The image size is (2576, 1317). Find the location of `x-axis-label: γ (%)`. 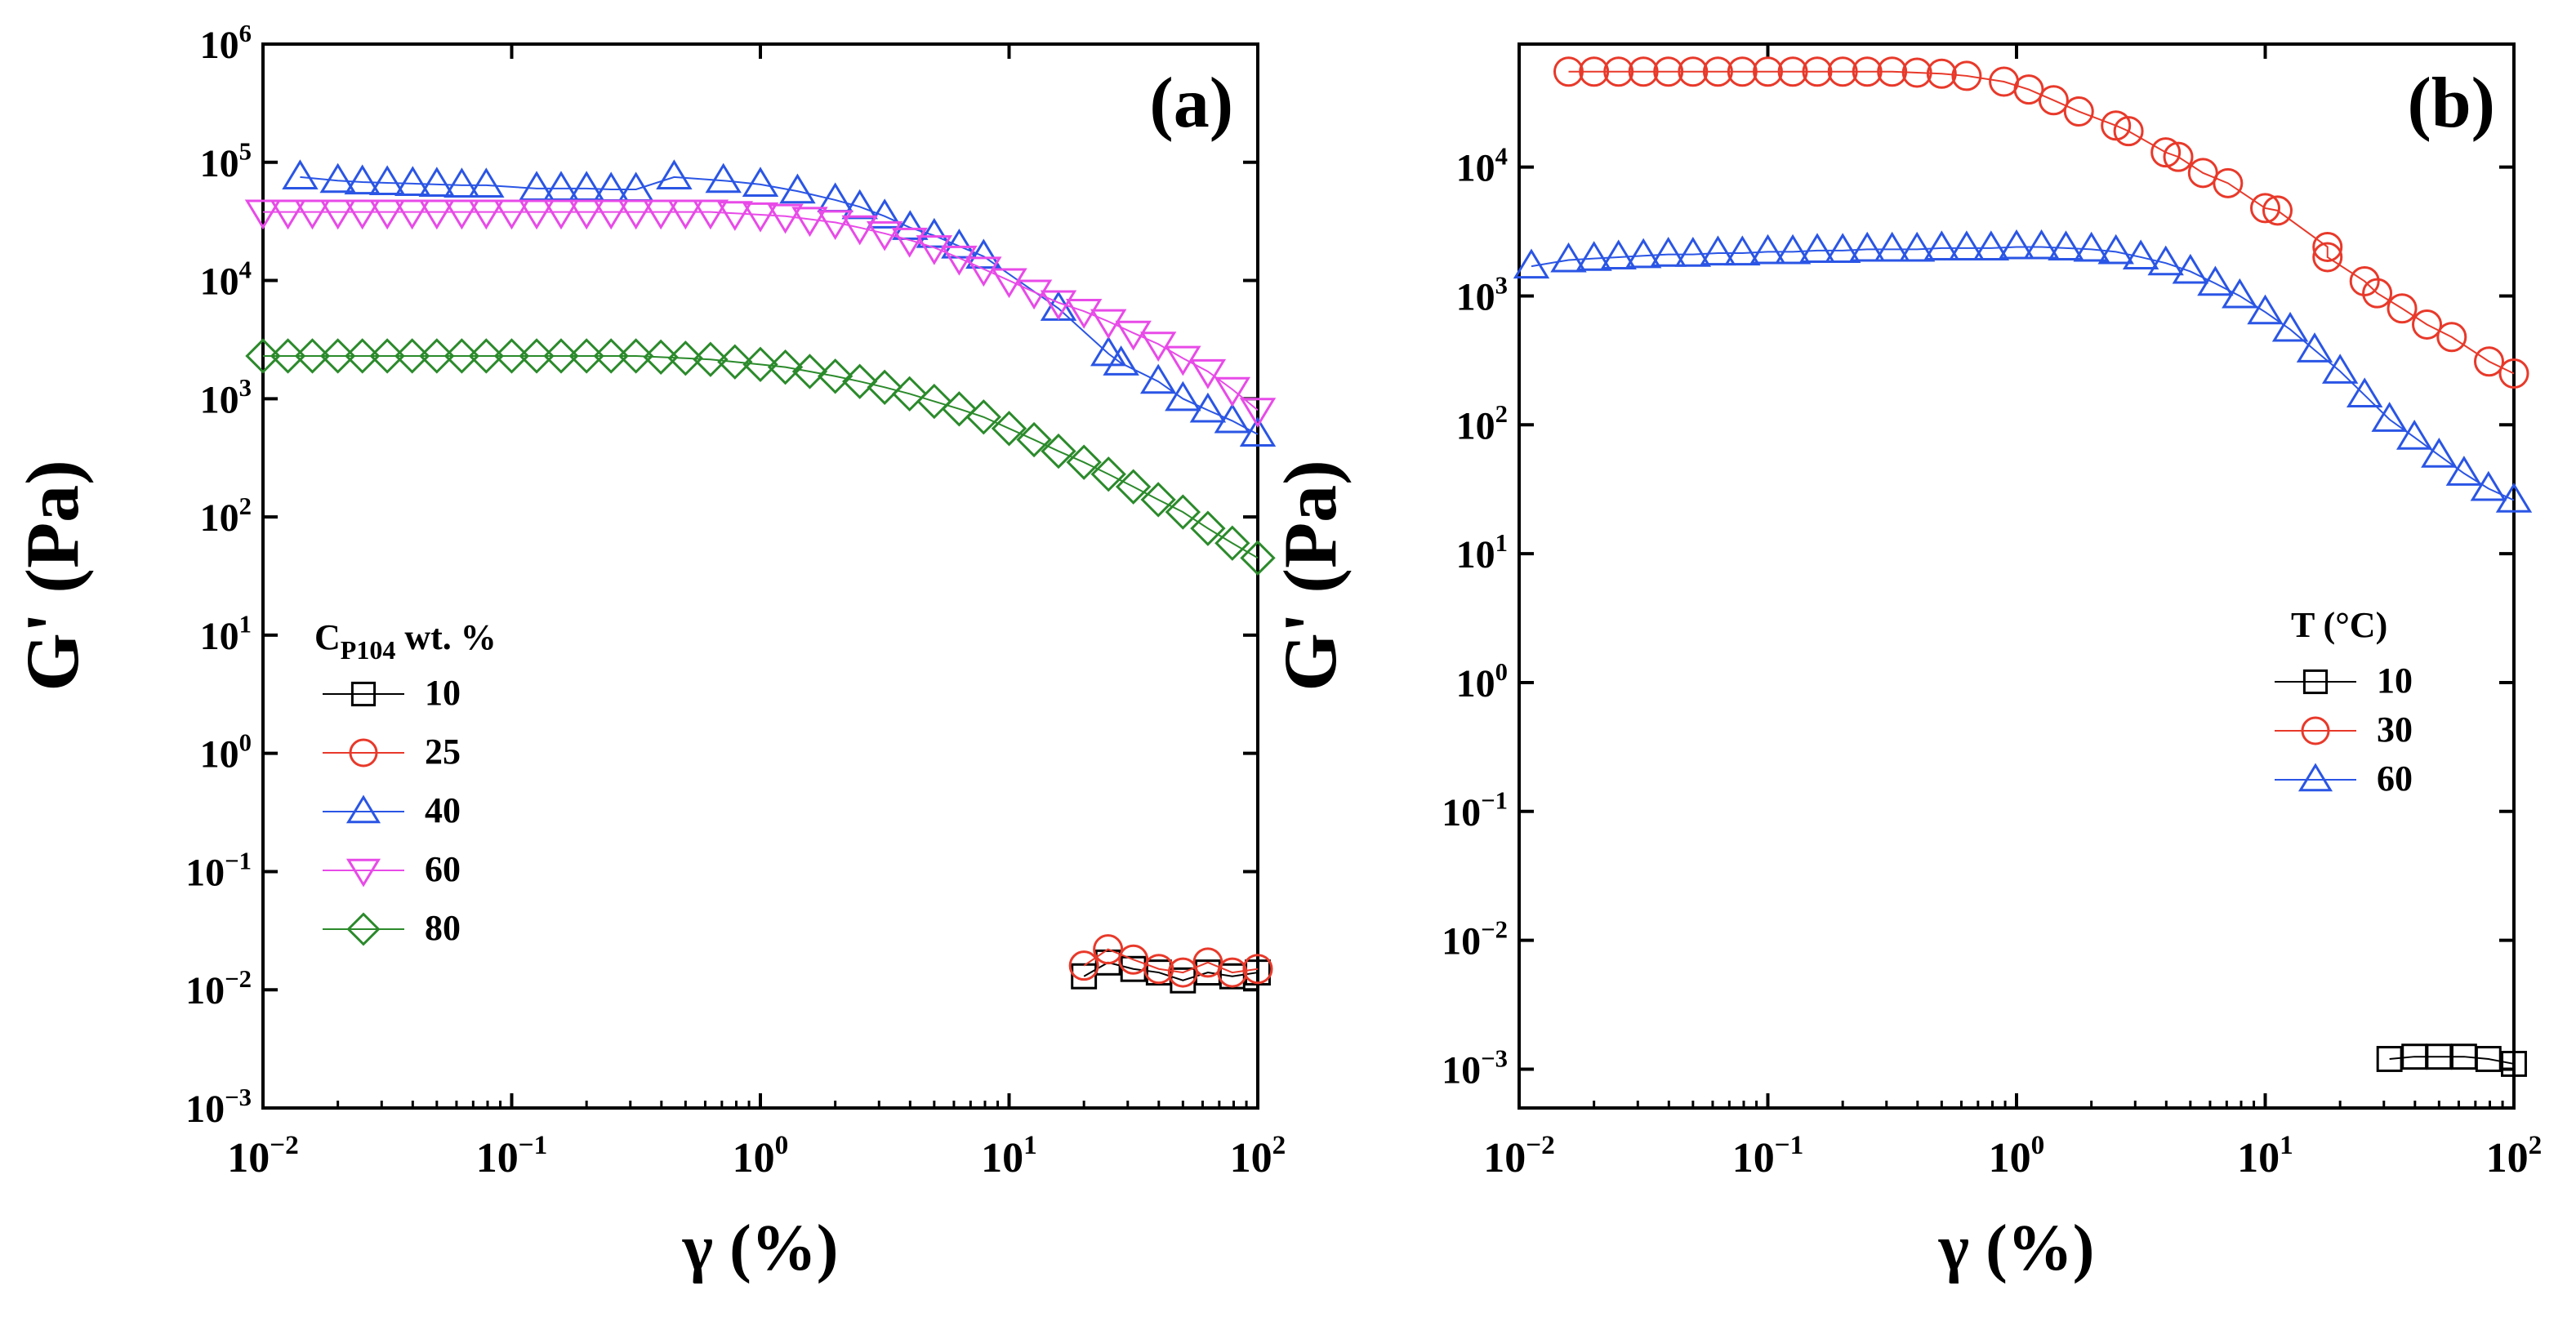

x-axis-label: γ (%) is located at coordinates (760, 1248).